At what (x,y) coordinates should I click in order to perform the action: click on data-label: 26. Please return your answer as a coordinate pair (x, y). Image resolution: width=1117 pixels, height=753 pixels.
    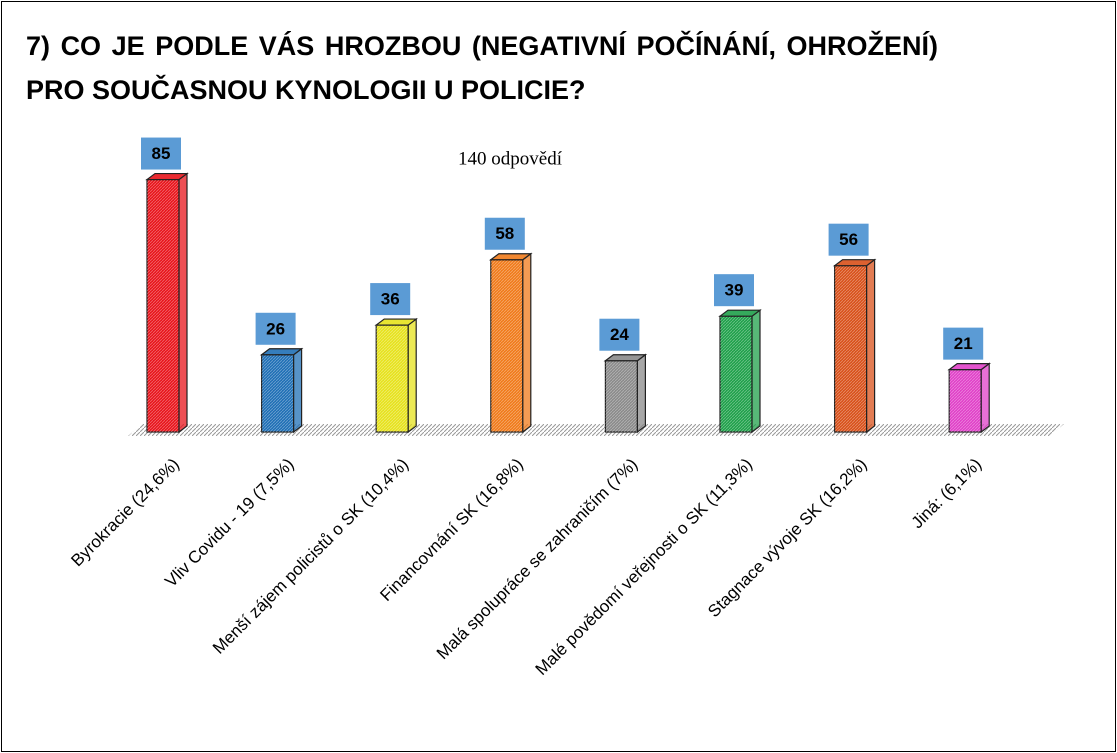
    Looking at the image, I should click on (275, 328).